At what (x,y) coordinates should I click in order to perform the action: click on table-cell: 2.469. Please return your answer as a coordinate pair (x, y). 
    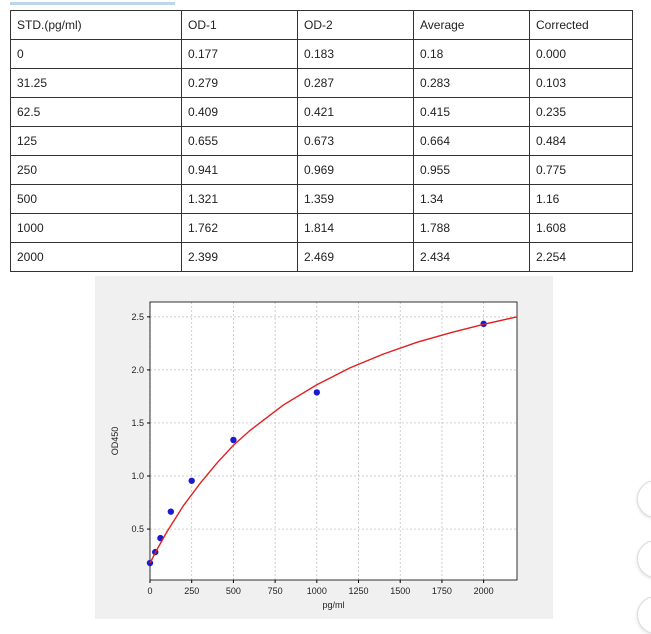
    Looking at the image, I should click on (355, 257).